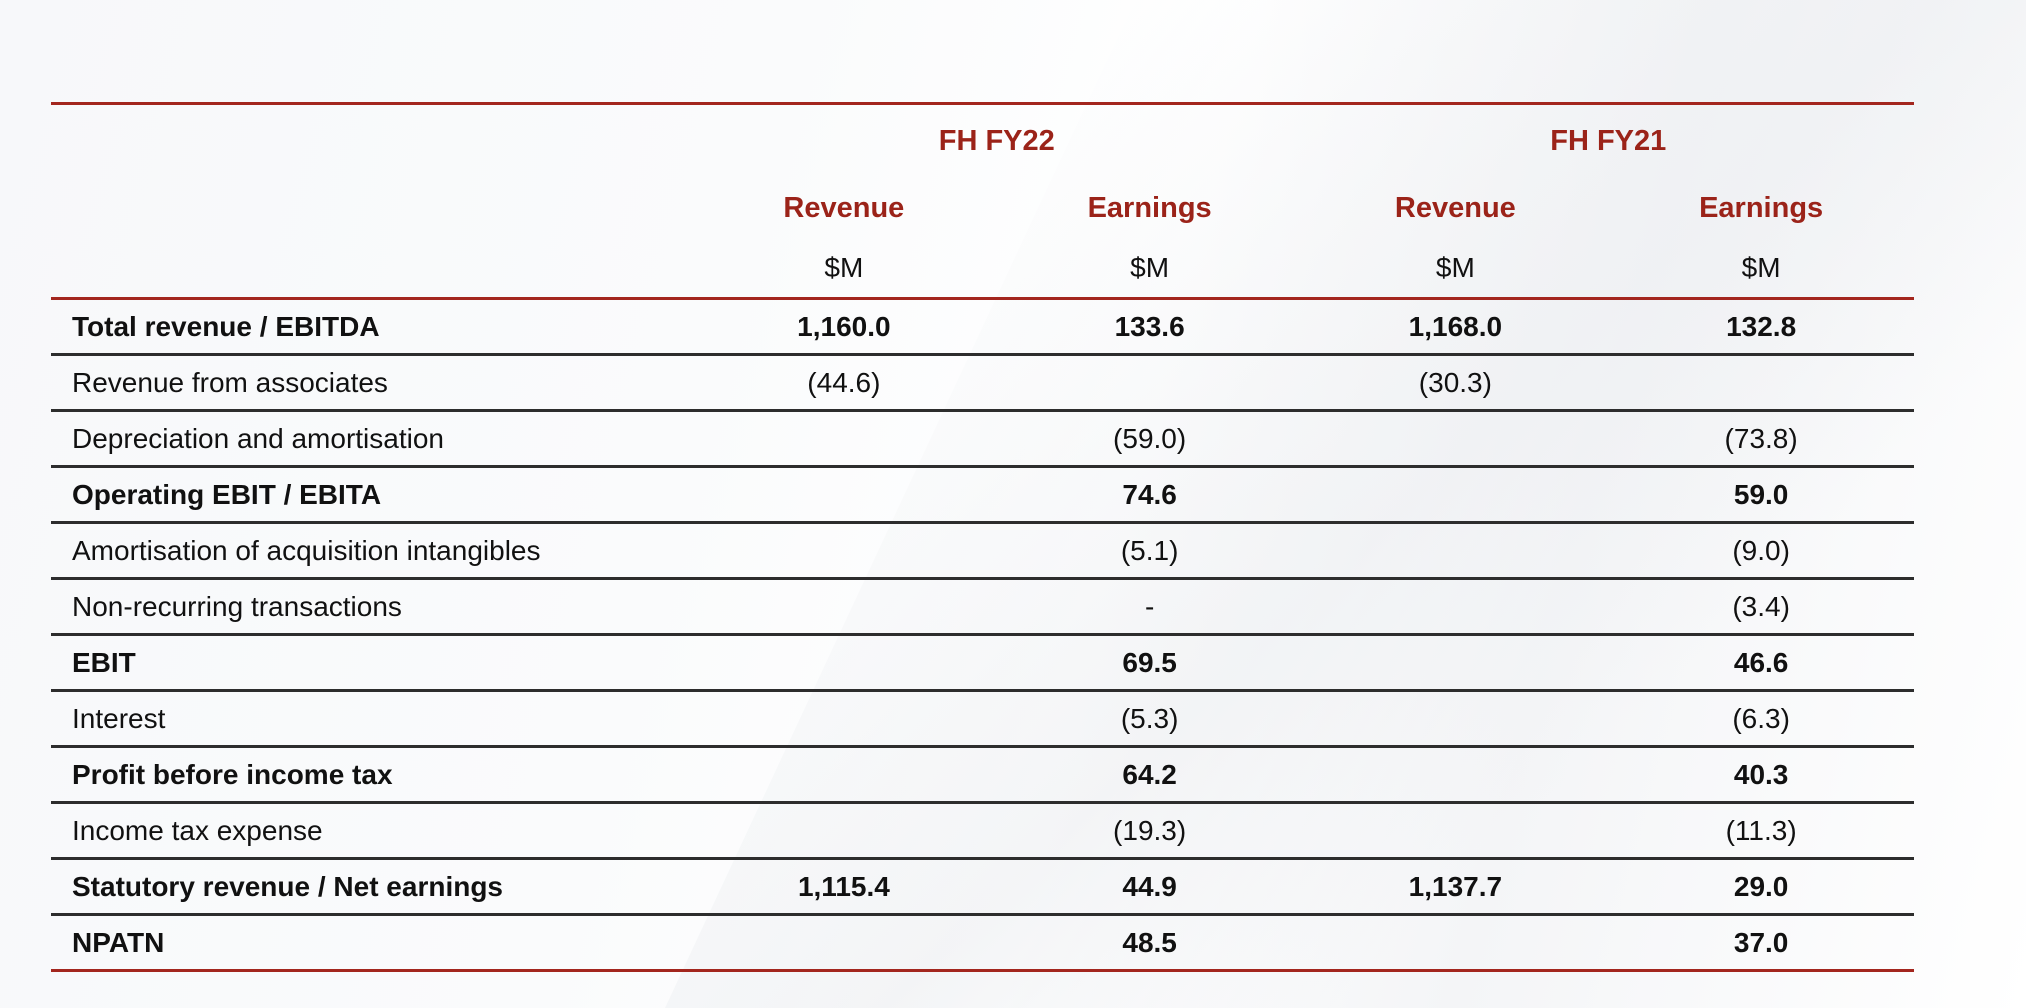 The height and width of the screenshot is (1008, 2026). I want to click on row-label: Income tax expense, so click(371, 831).